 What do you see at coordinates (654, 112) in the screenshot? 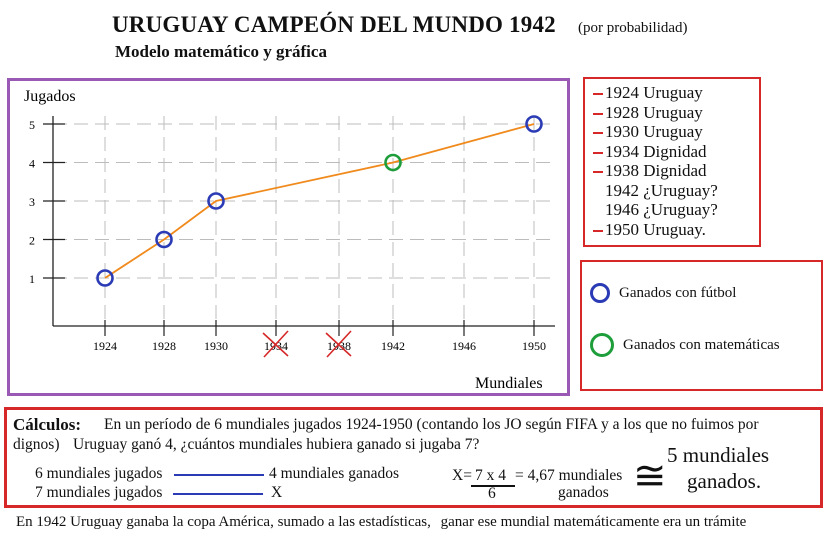
I see `history-item-label: 1928 Uruguay` at bounding box center [654, 112].